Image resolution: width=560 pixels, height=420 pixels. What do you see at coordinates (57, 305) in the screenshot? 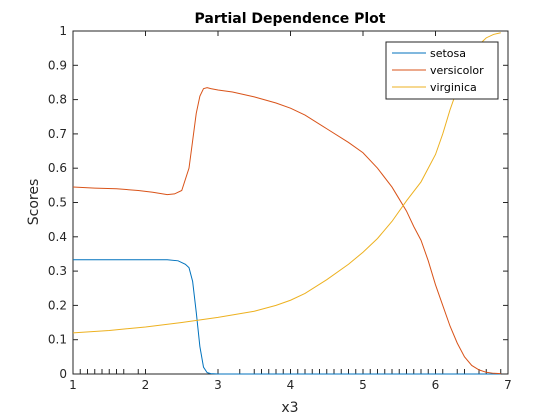
I see `y-tick-label: 0.2` at bounding box center [57, 305].